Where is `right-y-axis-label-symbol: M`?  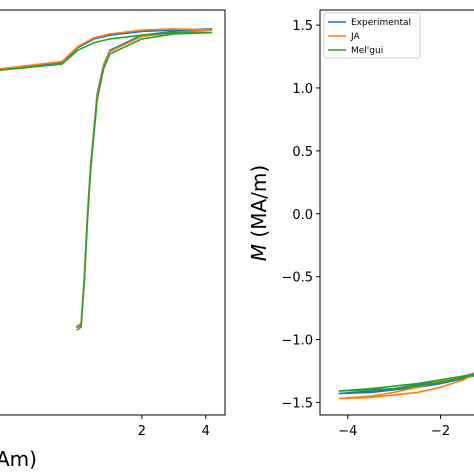
right-y-axis-label-symbol: M is located at coordinates (259, 252).